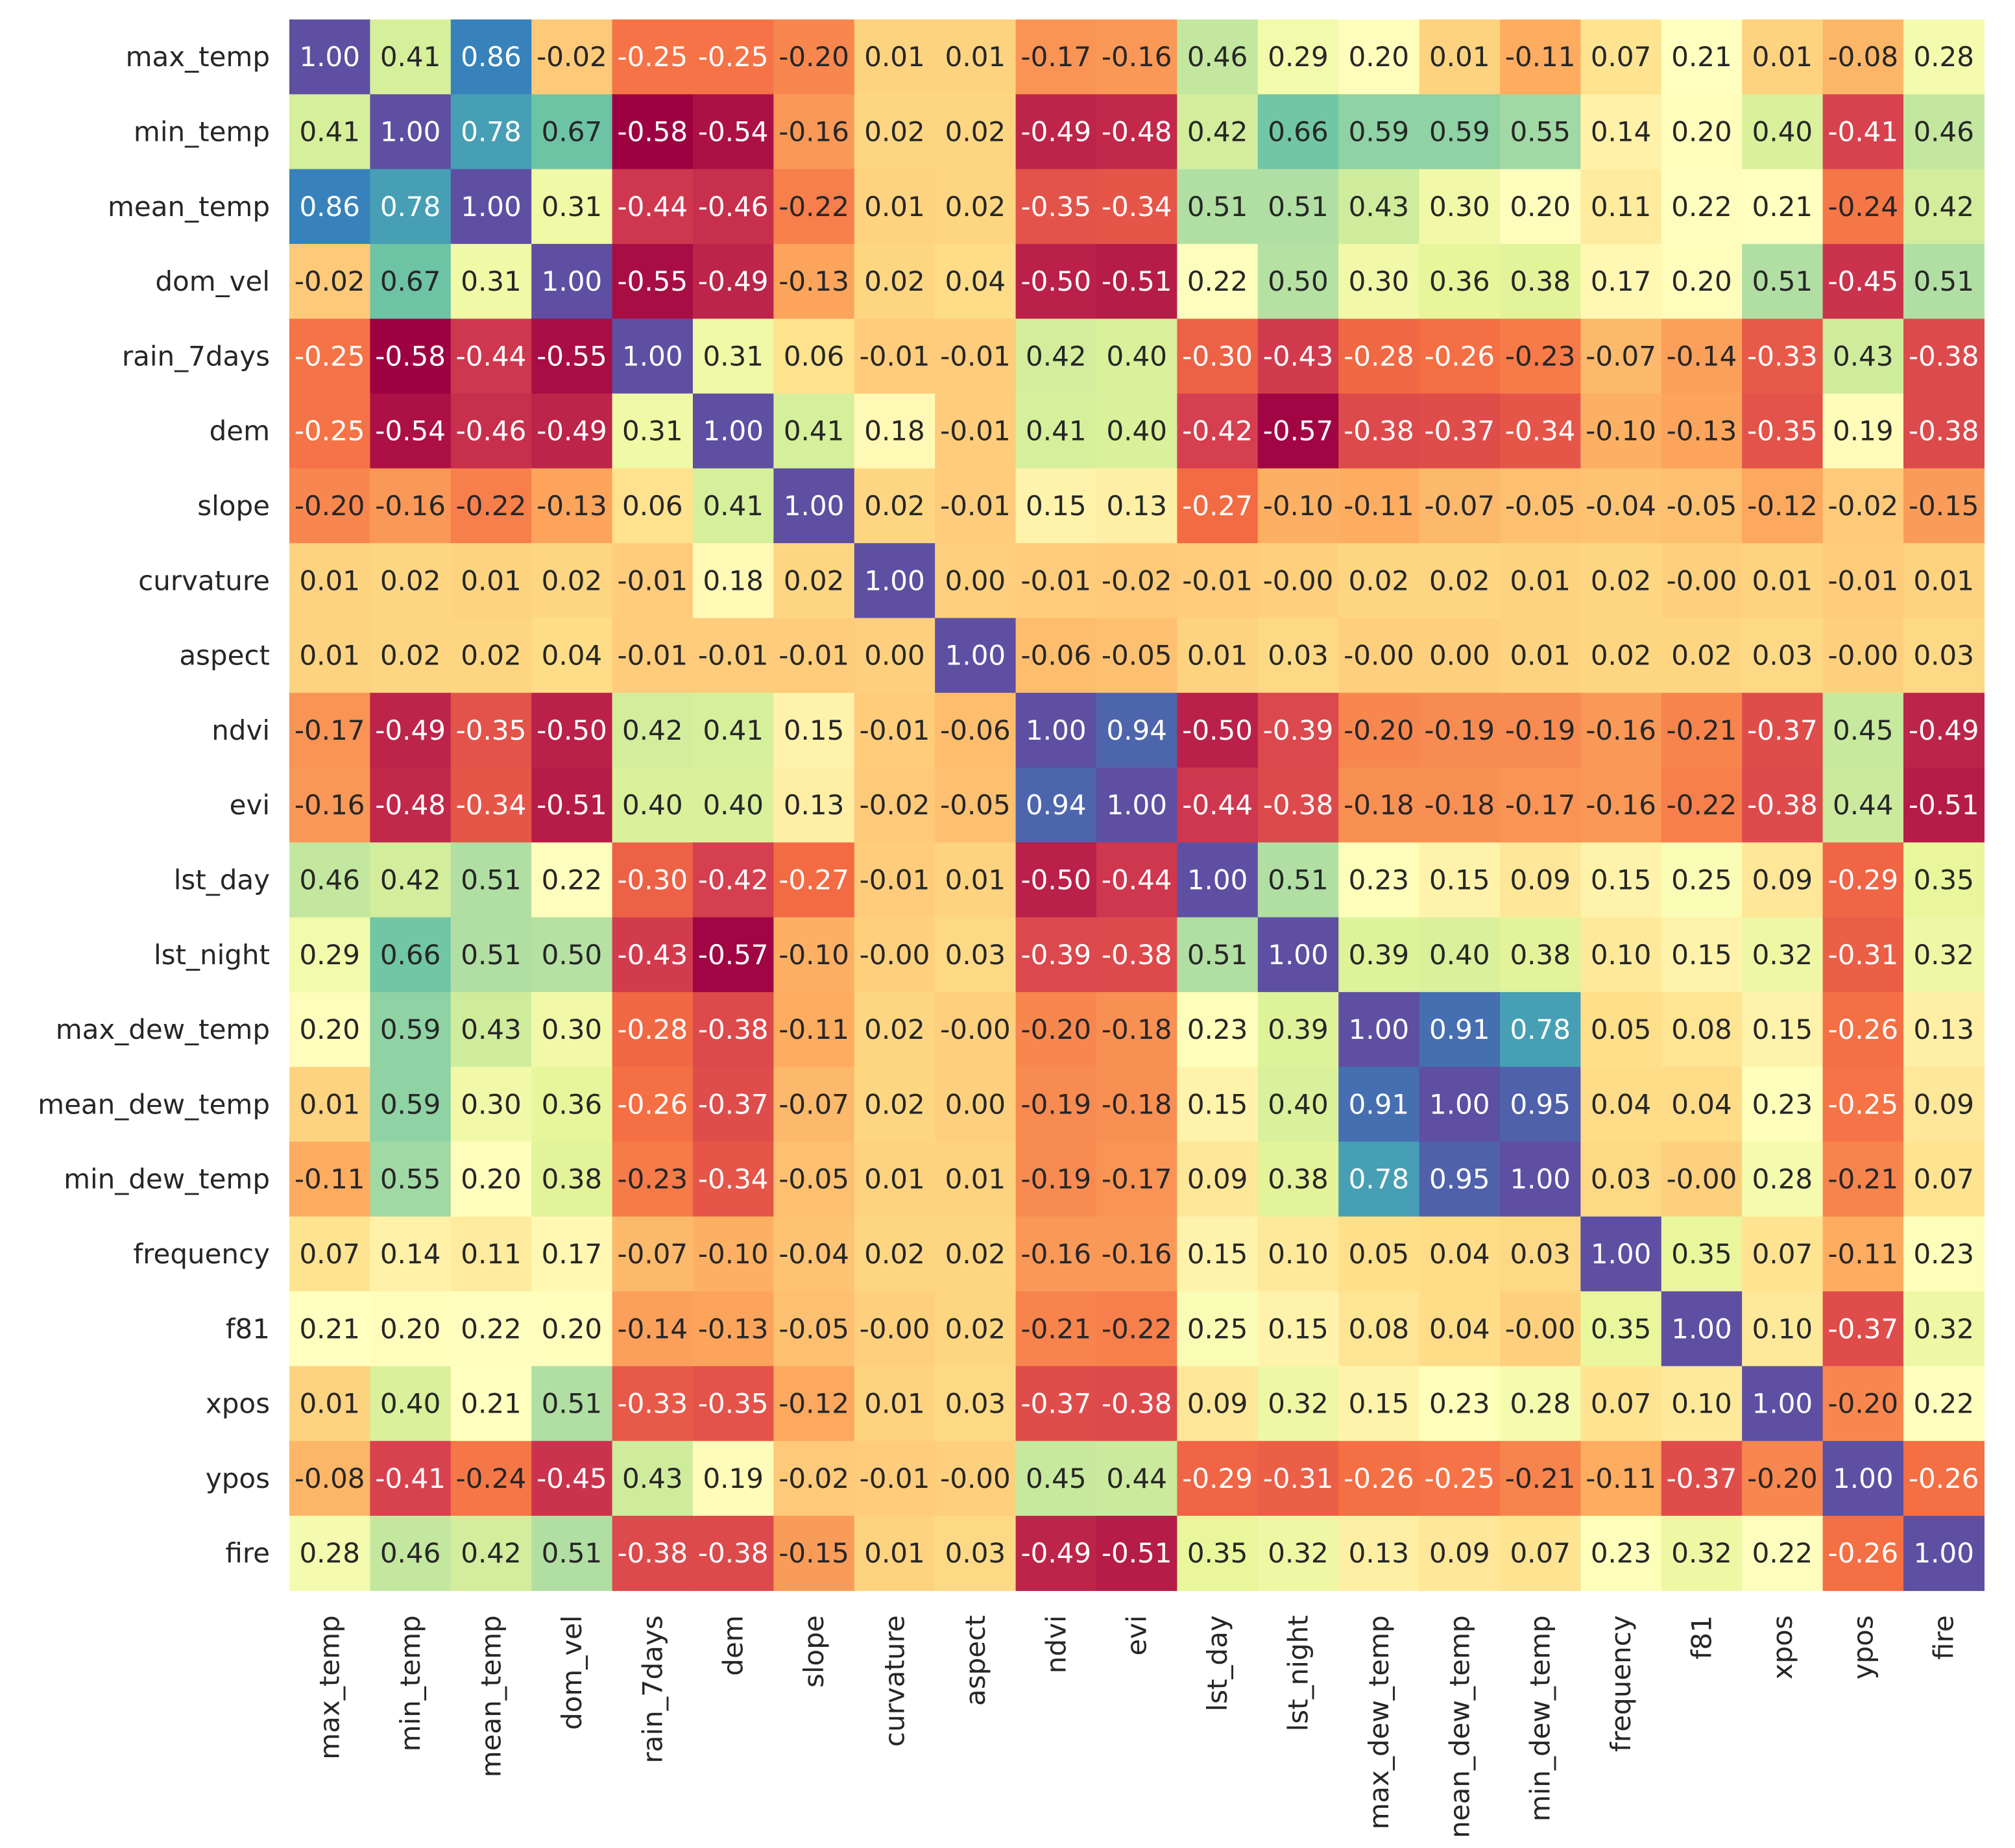 The image size is (2015, 1848). Describe the element at coordinates (814, 805) in the screenshot. I see `heatmap-cell-value: 0.13` at that location.